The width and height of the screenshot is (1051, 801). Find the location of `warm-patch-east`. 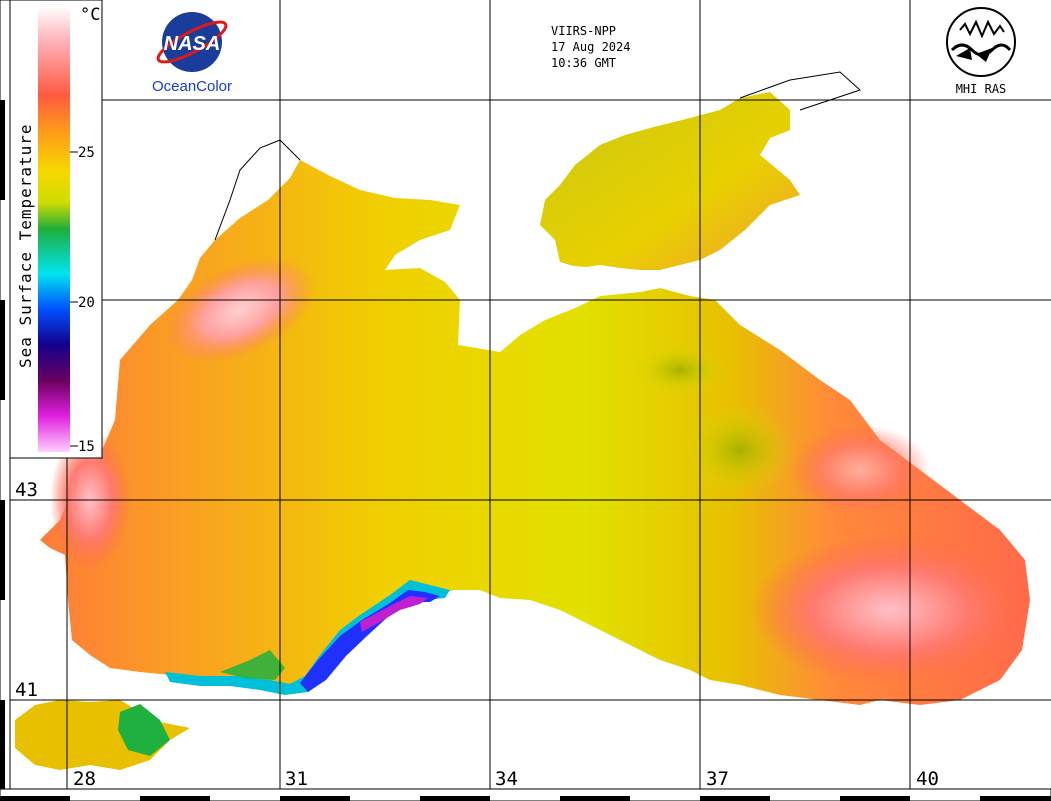

warm-patch-east is located at coordinates (890, 610).